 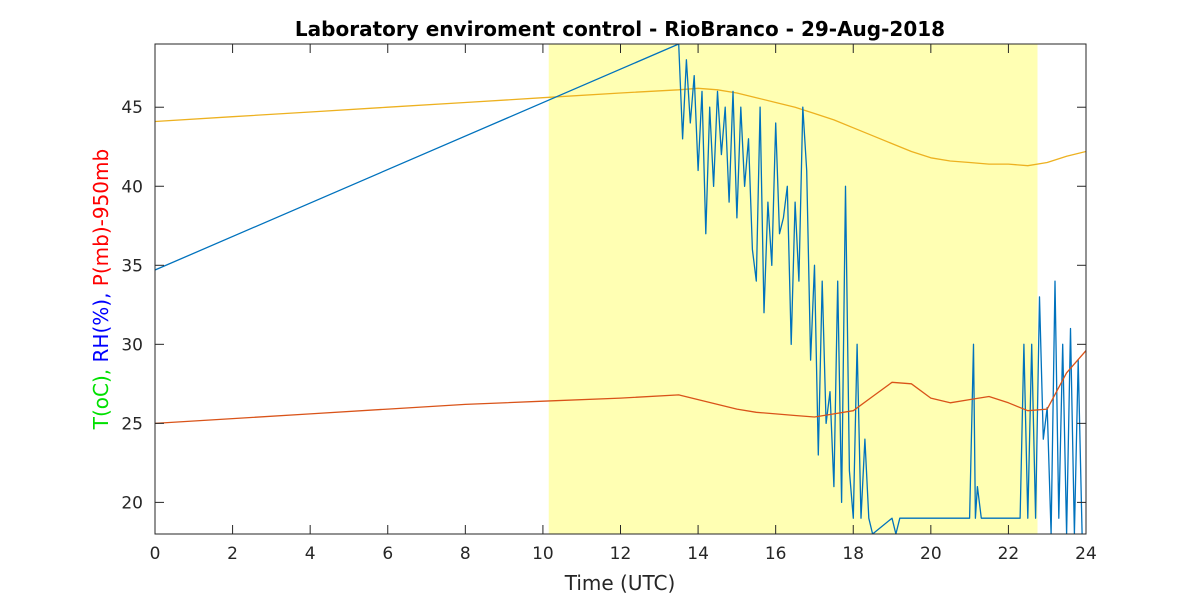 I want to click on x-tick-label: 12, so click(x=621, y=554).